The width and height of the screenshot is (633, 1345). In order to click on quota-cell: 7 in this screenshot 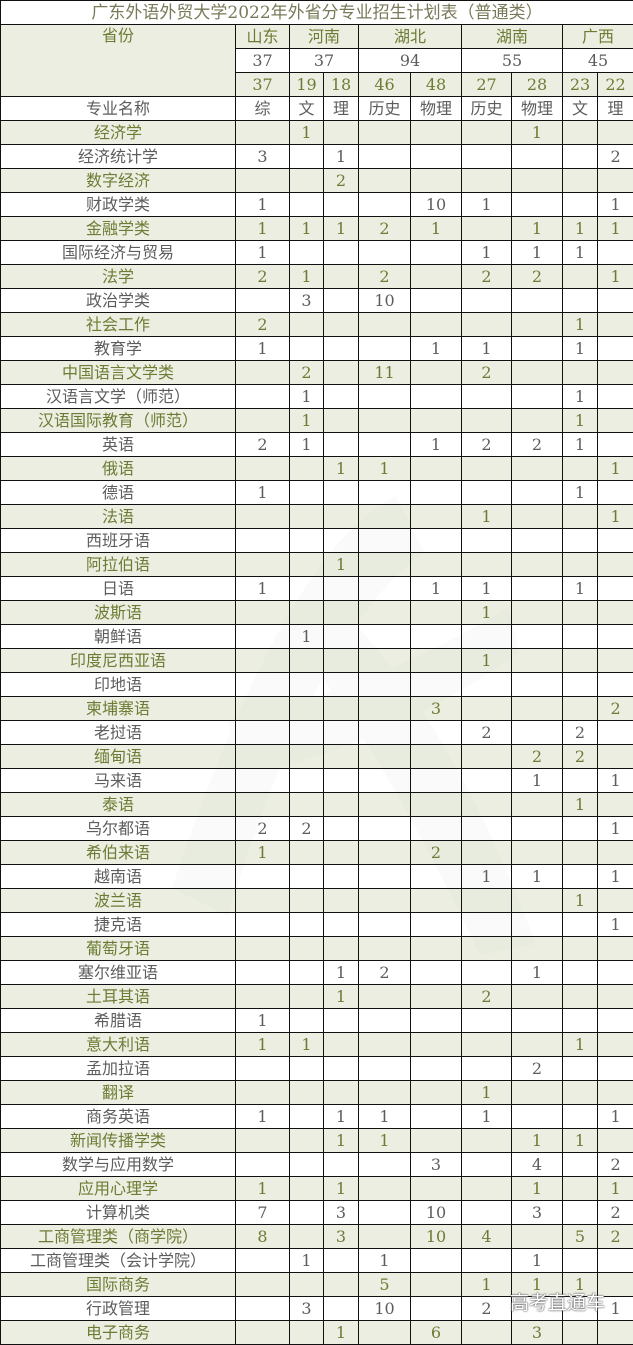, I will do `click(262, 1212)`.